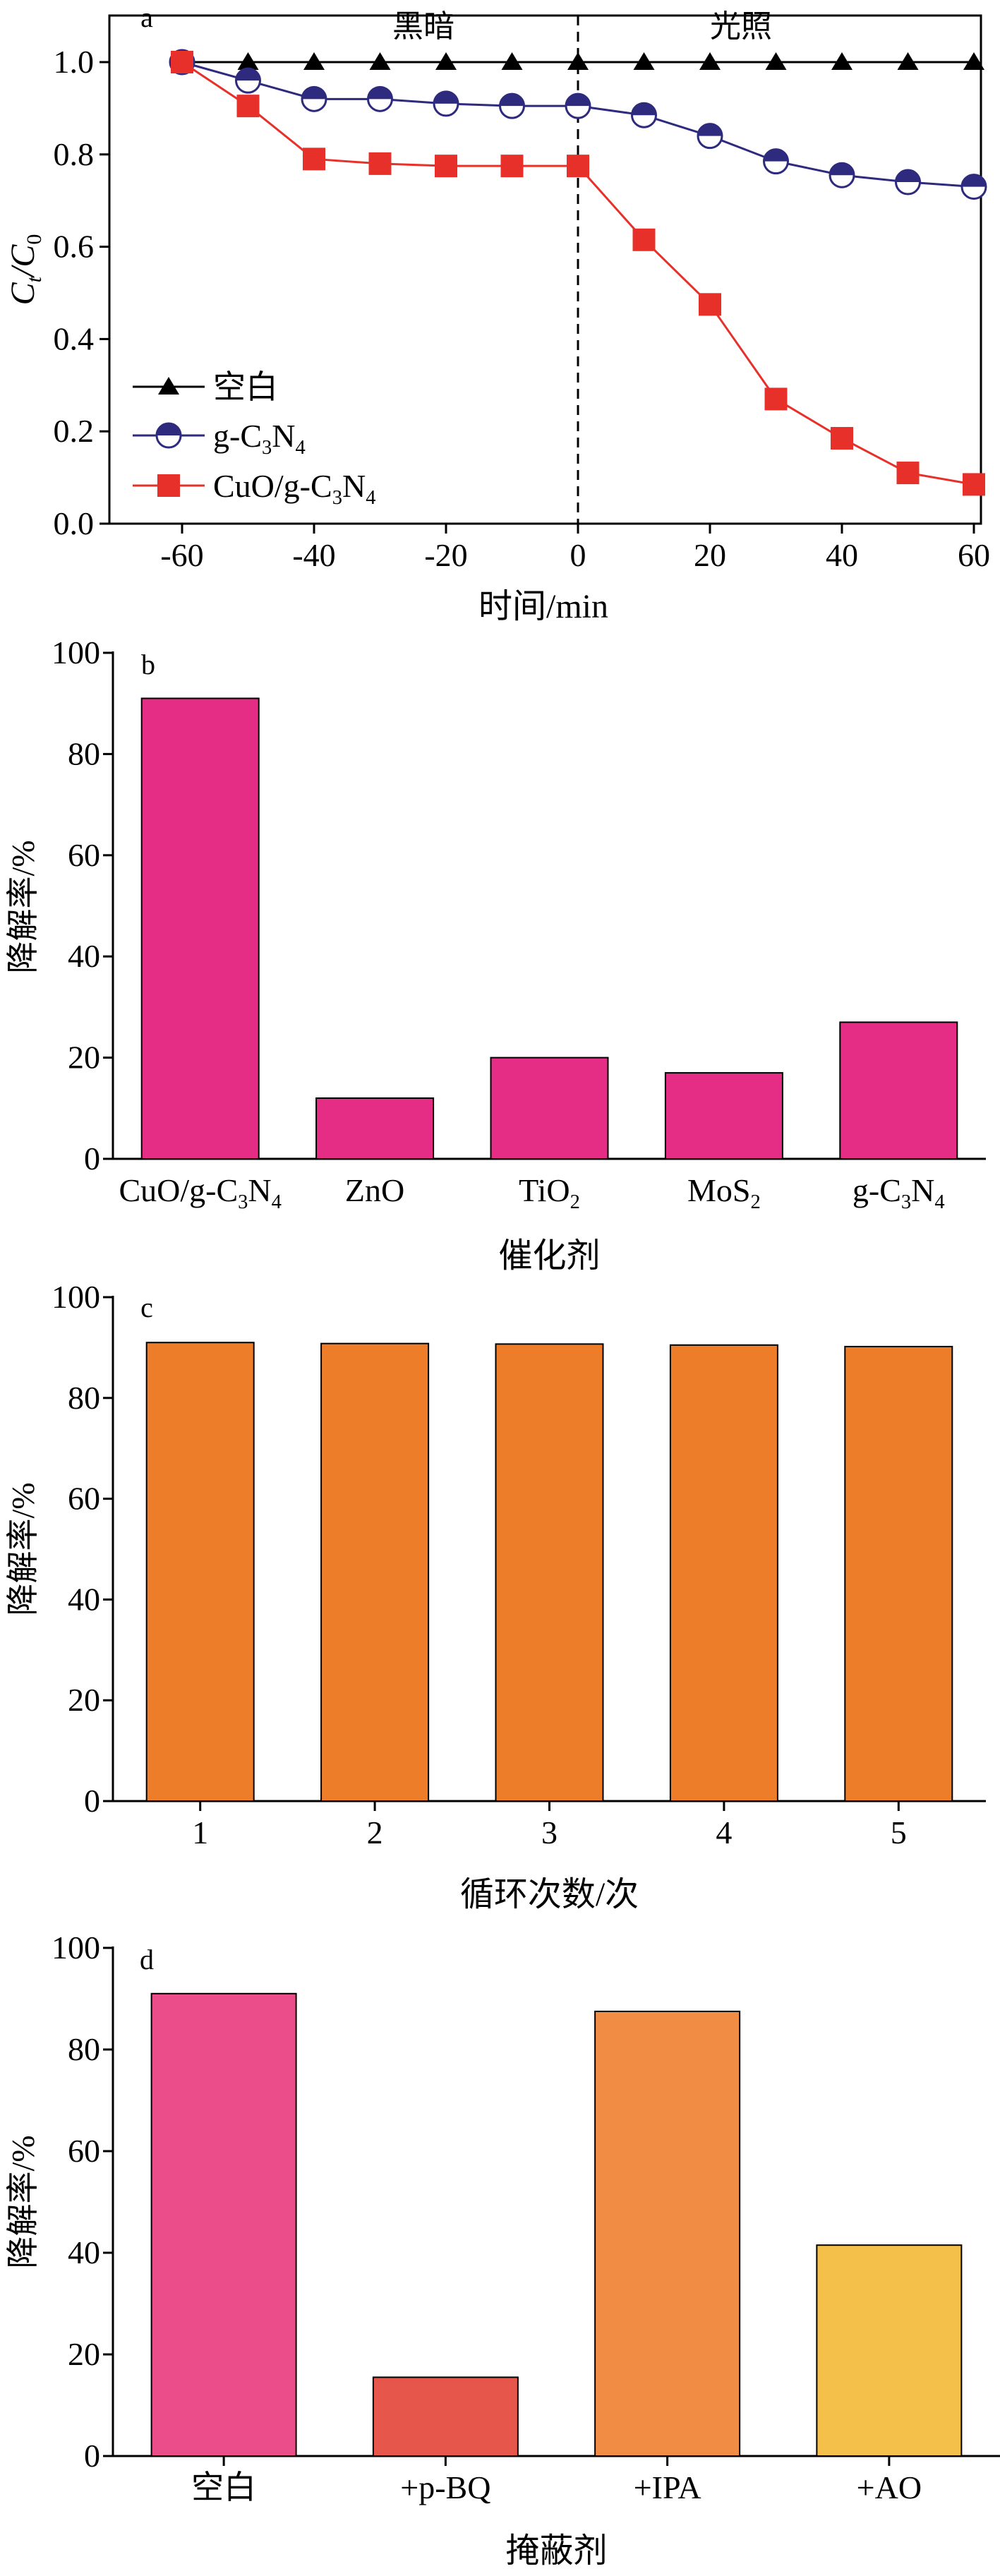  I want to click on legend-label-part: 3, so click(337, 498).